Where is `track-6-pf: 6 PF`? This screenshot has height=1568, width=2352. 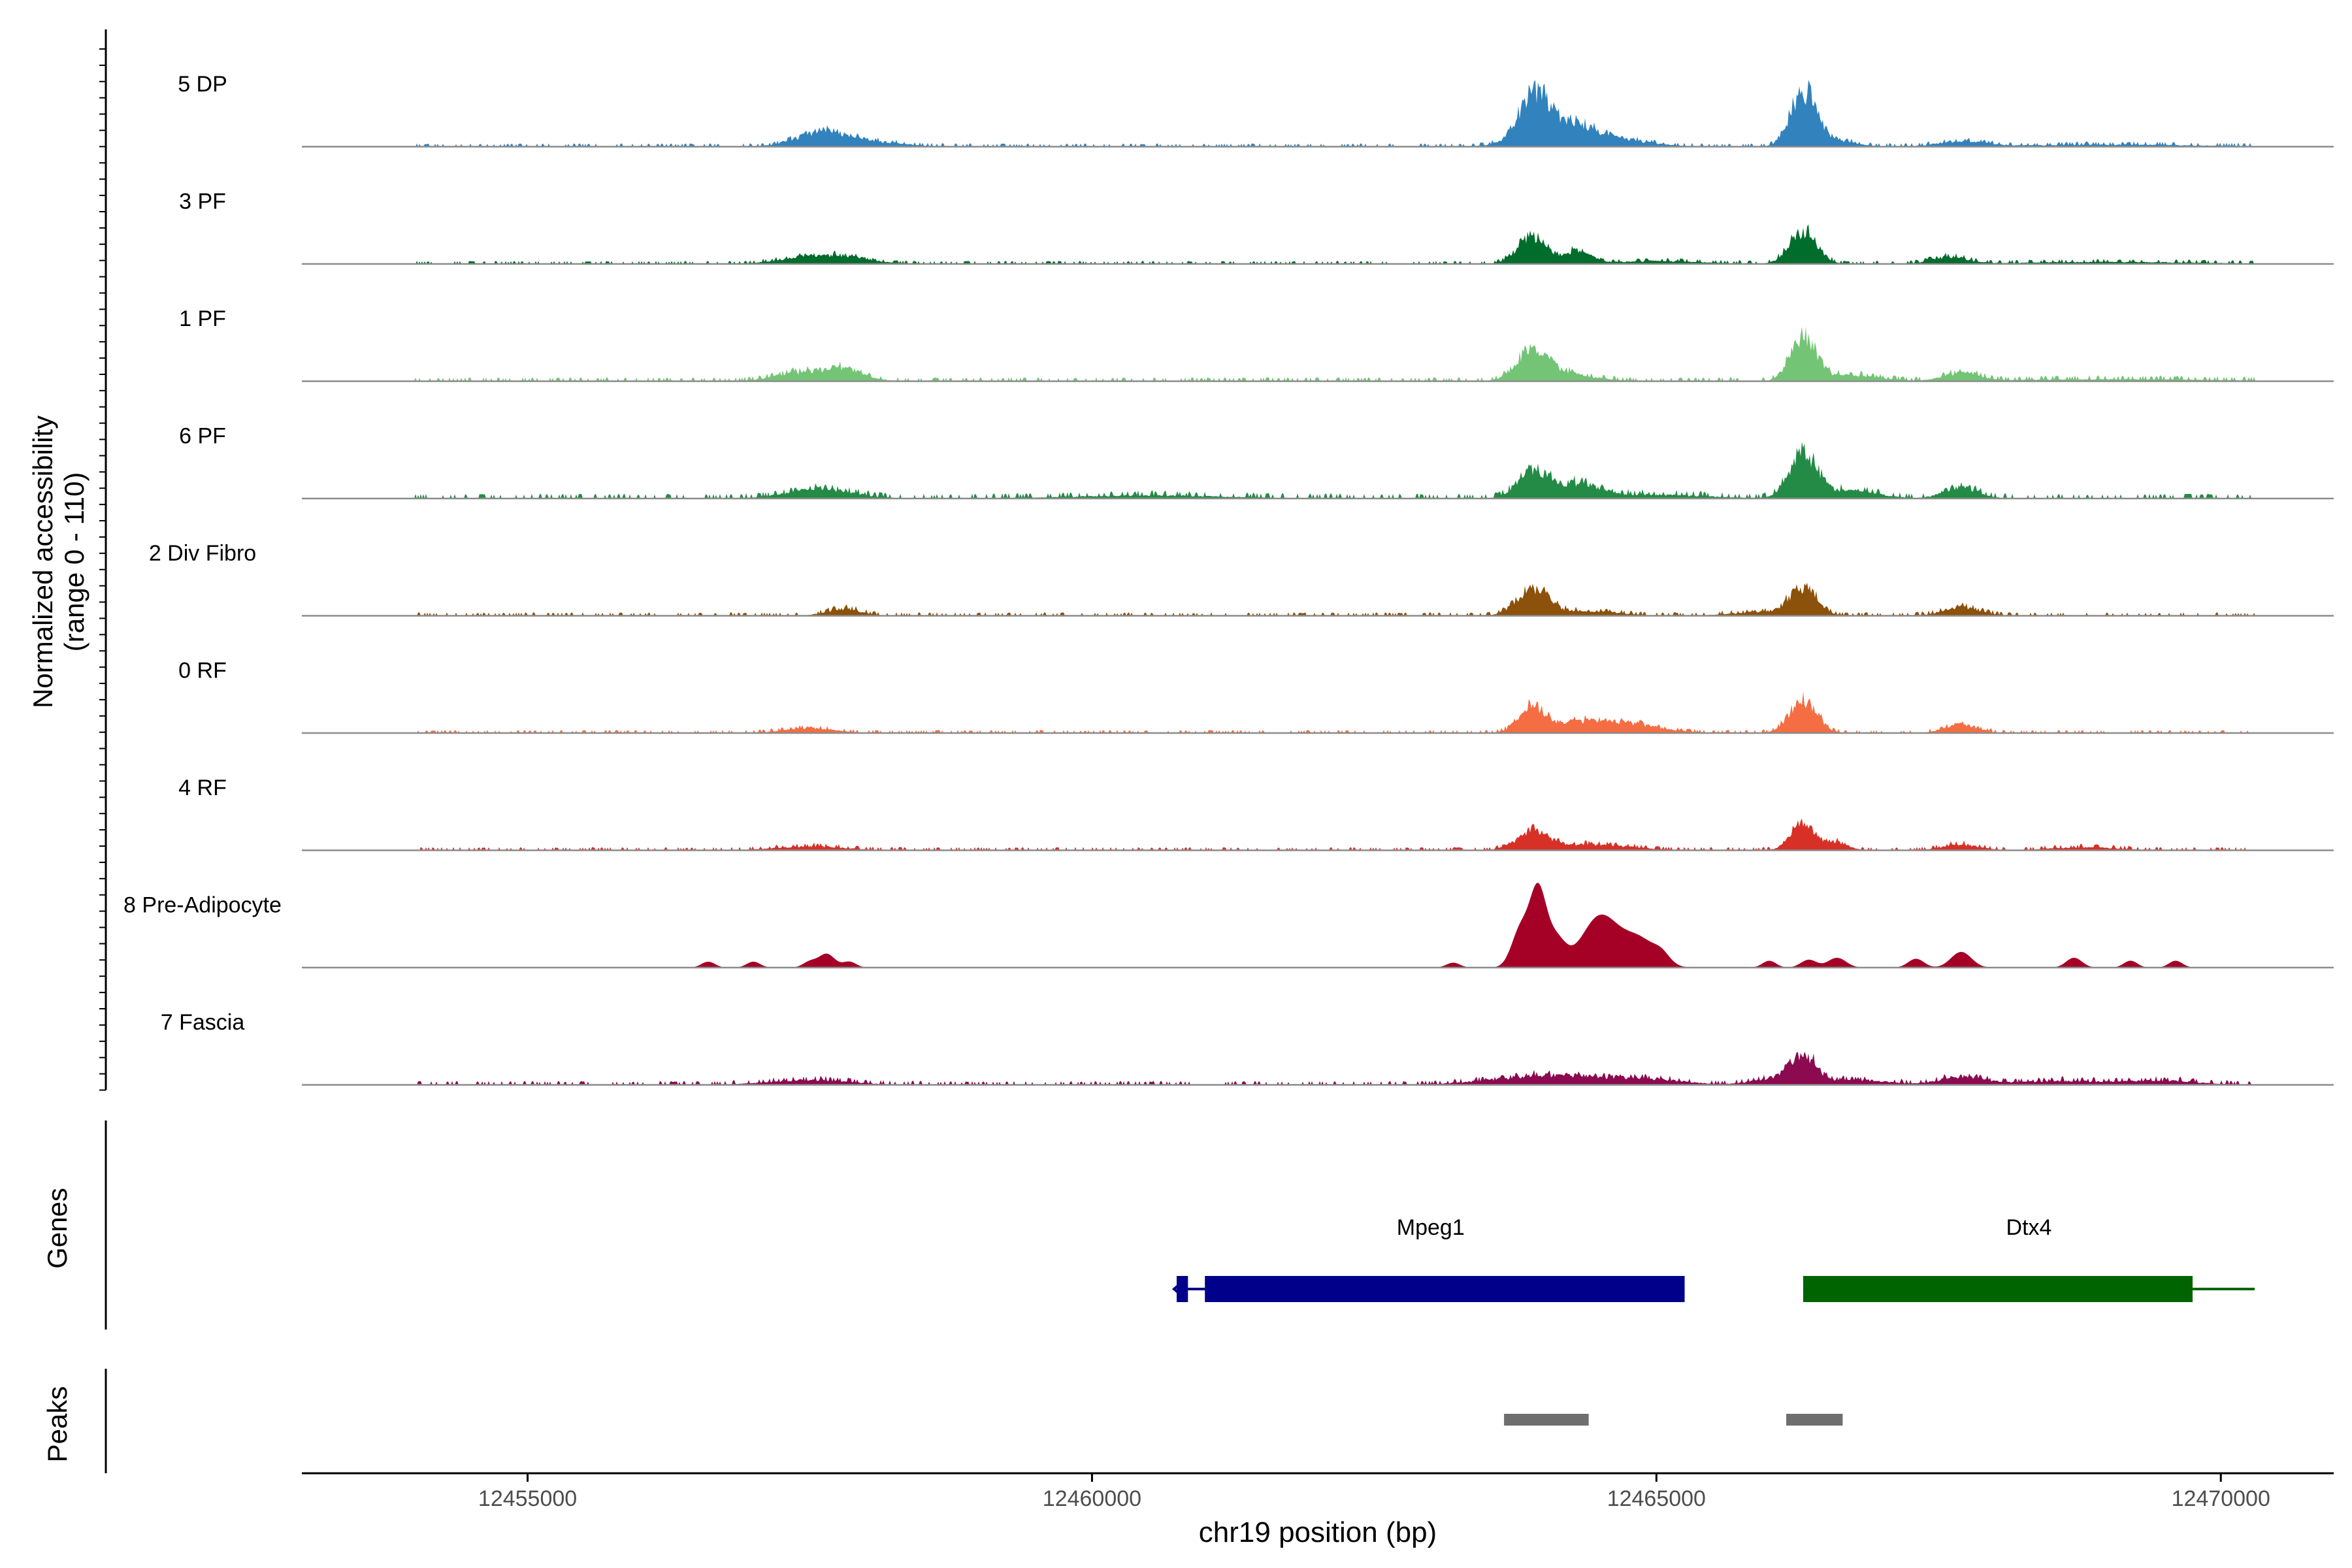 track-6-pf: 6 PF is located at coordinates (1256, 462).